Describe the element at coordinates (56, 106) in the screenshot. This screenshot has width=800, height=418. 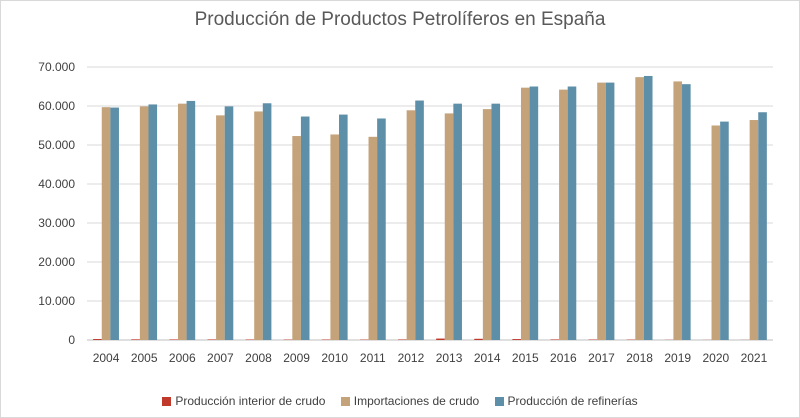
I see `y-tick-label: 60.000` at that location.